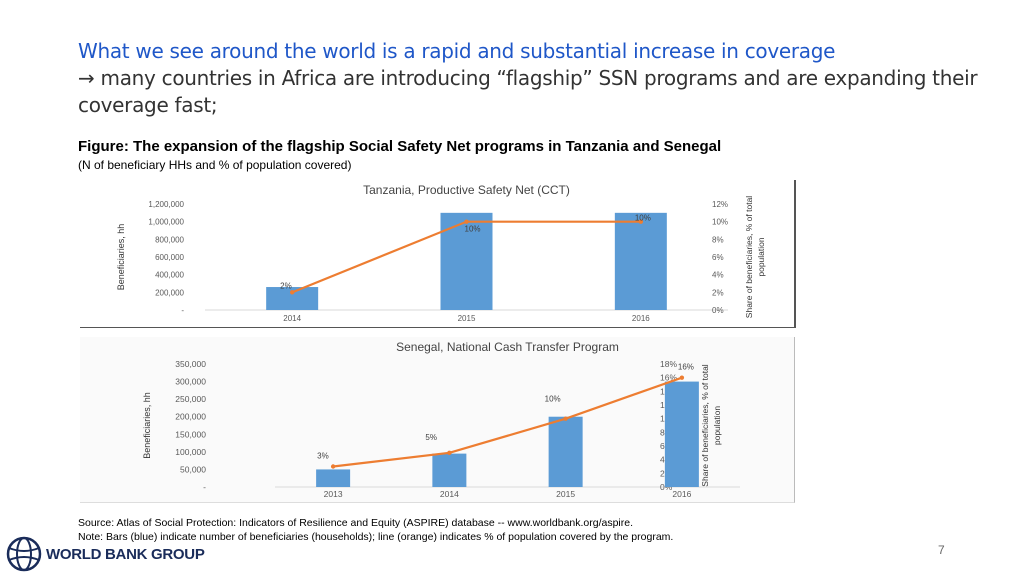 The width and height of the screenshot is (1024, 576). Describe the element at coordinates (941, 550) in the screenshot. I see `page-number: 7` at that location.